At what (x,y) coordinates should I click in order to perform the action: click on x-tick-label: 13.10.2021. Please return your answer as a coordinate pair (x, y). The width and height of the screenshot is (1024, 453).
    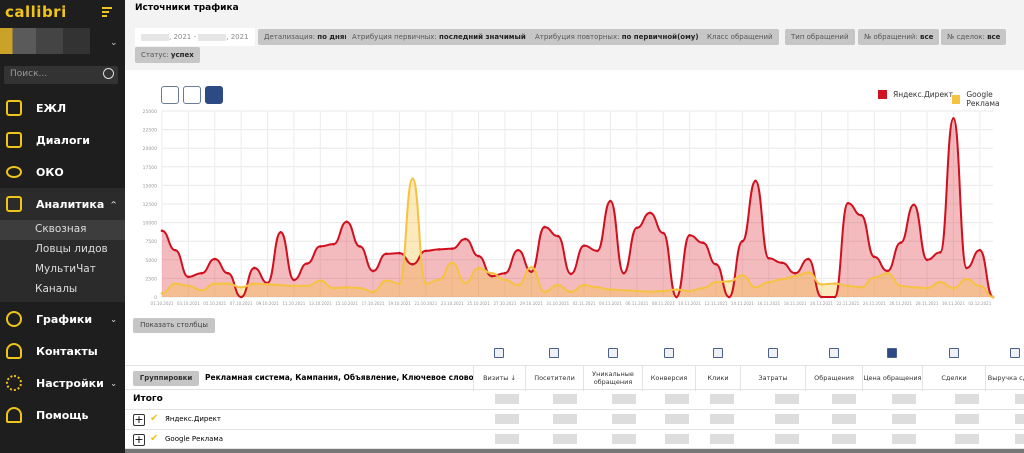
    Looking at the image, I should click on (320, 303).